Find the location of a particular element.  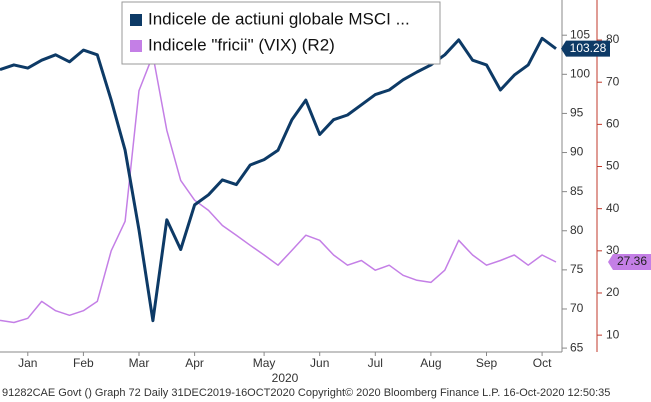

x-tick-label: Jun is located at coordinates (319, 363).